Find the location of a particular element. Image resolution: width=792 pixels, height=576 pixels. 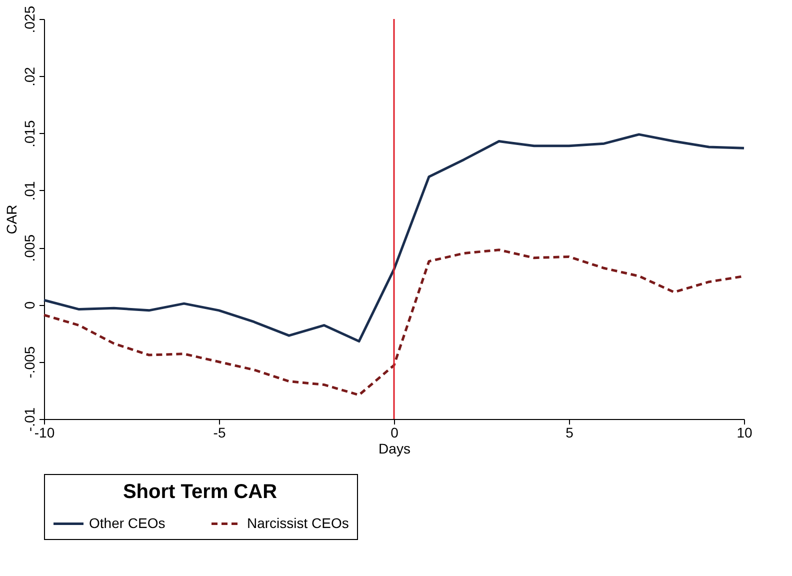

x-axis-title: Days is located at coordinates (394, 448).